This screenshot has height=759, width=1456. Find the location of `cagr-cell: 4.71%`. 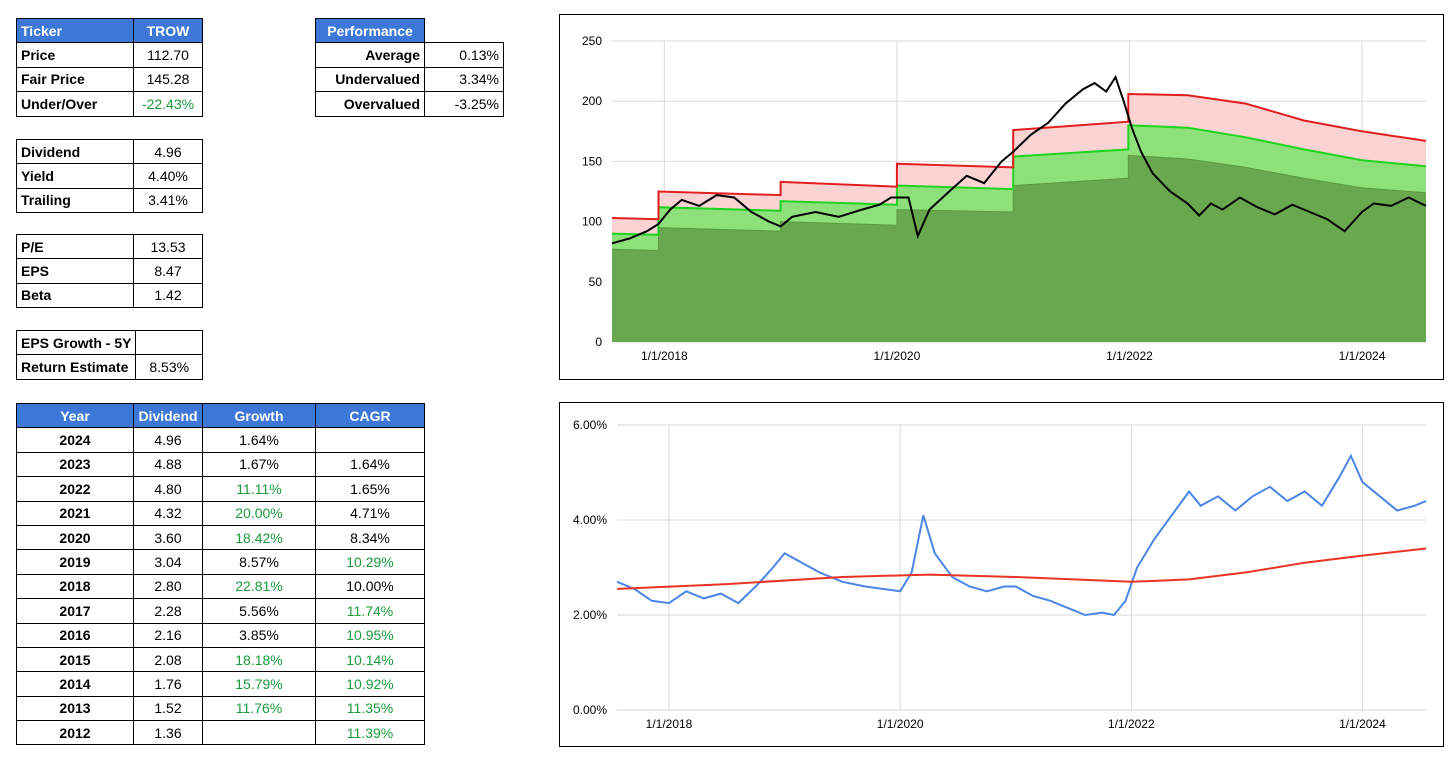

cagr-cell: 4.71% is located at coordinates (370, 513).